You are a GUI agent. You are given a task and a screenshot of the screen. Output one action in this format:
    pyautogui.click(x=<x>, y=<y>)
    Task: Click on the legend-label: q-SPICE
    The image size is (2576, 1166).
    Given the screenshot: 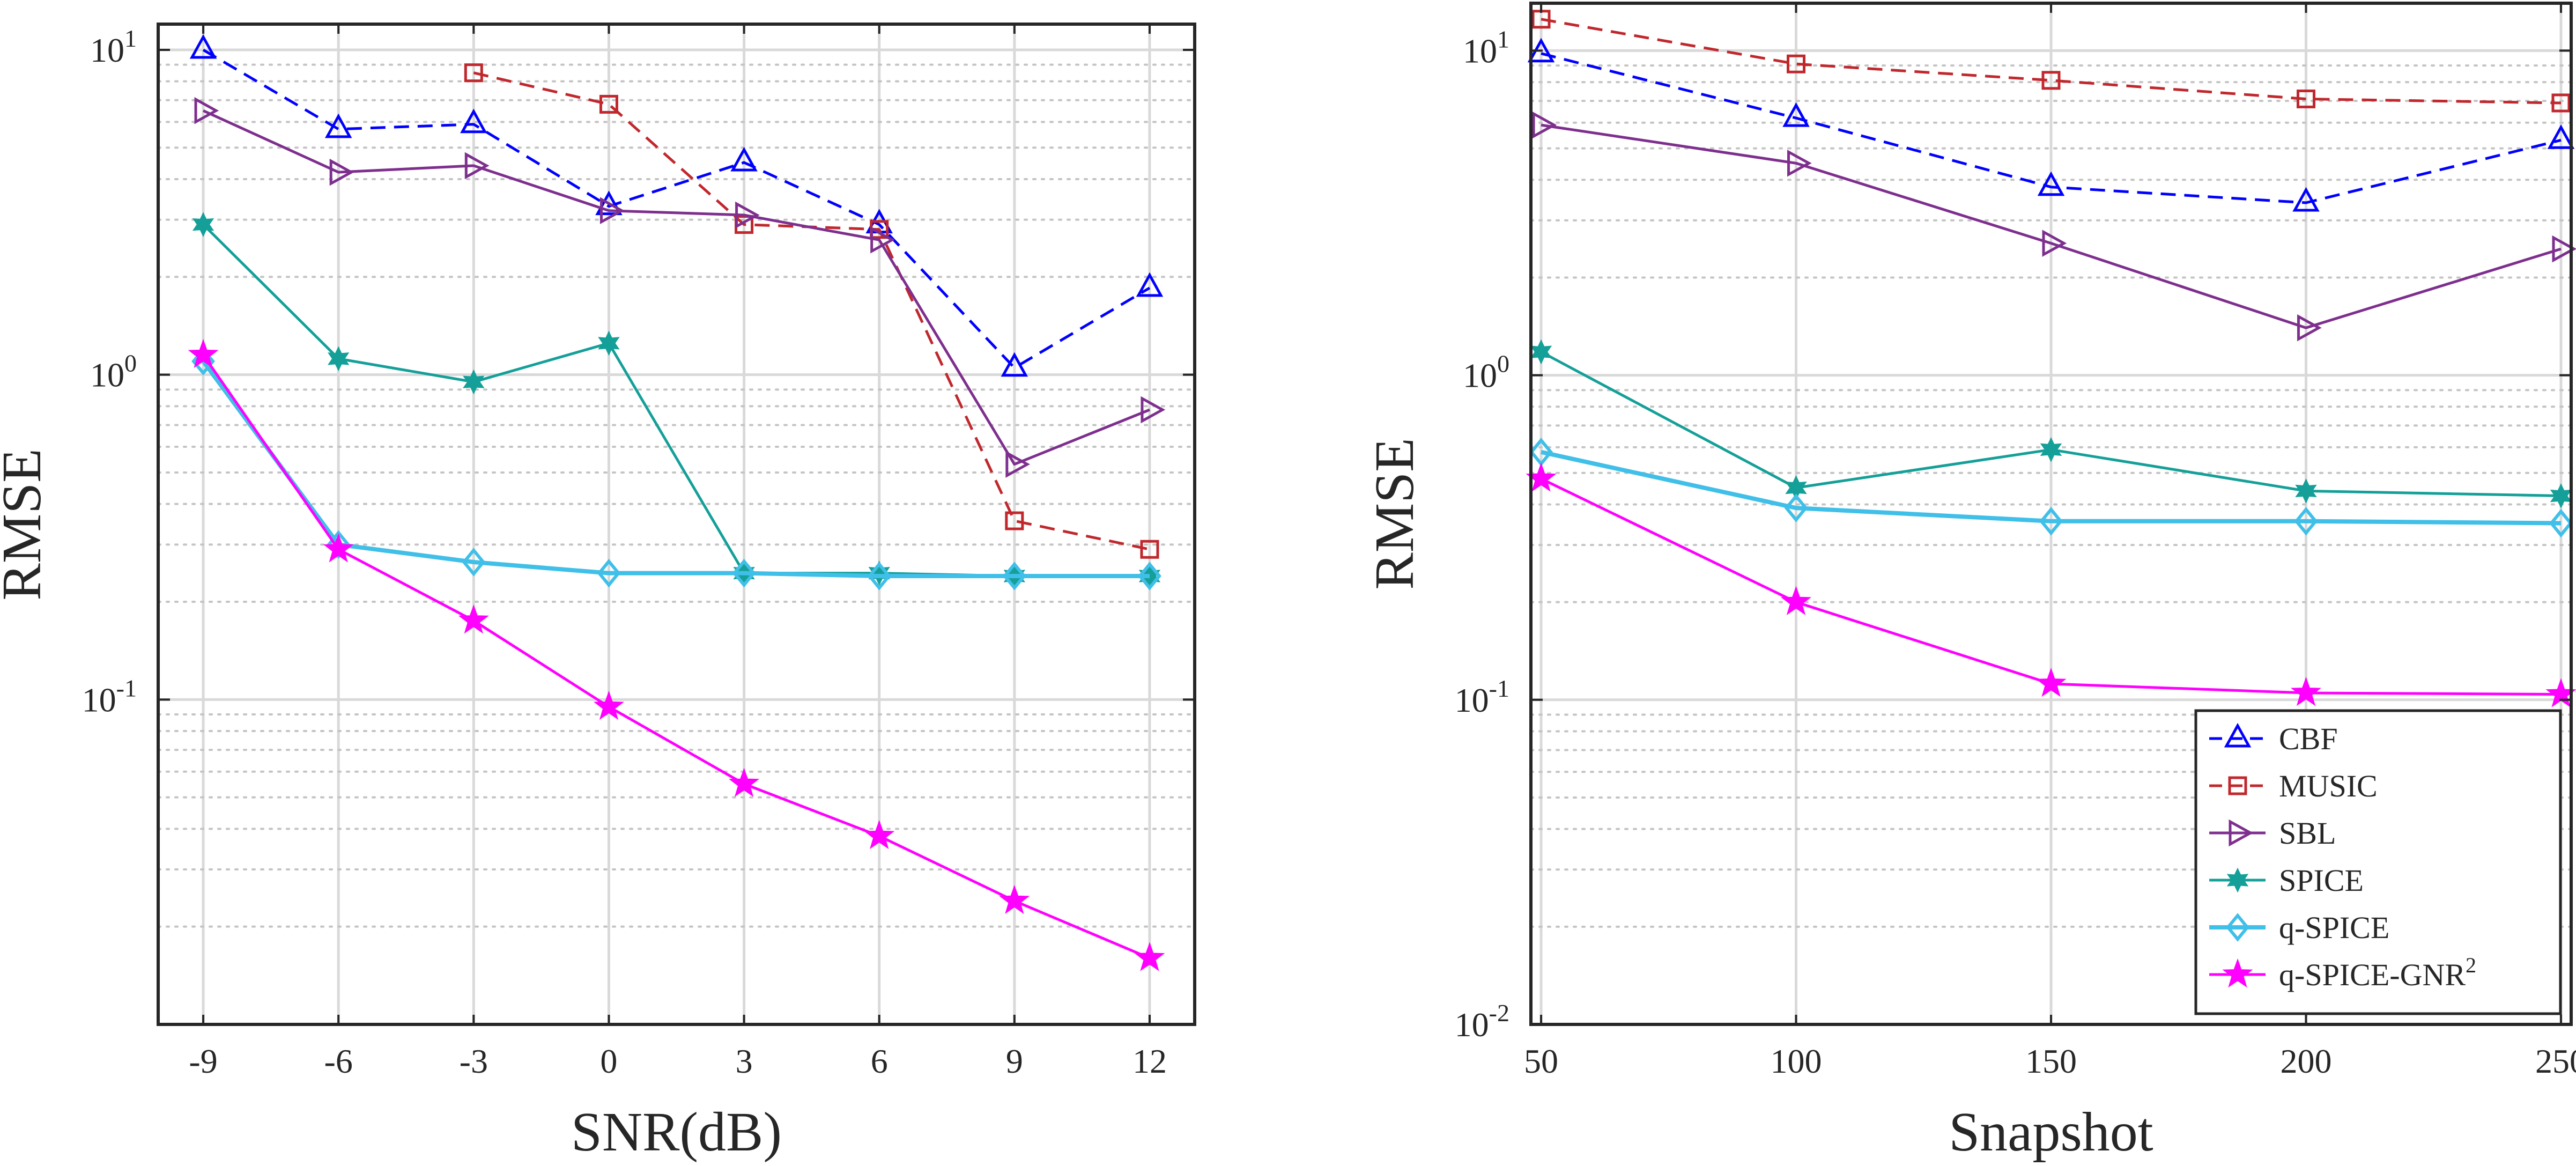 What is the action you would take?
    pyautogui.click(x=2334, y=927)
    